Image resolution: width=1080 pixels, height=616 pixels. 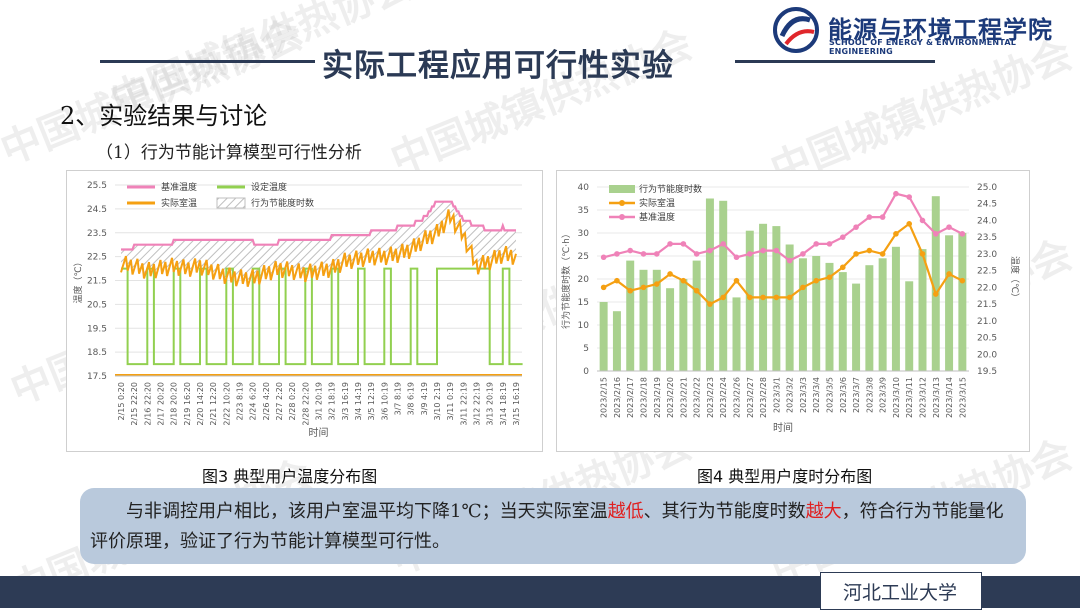 I want to click on x-tick-label: 3/7 8:19, so click(x=398, y=398).